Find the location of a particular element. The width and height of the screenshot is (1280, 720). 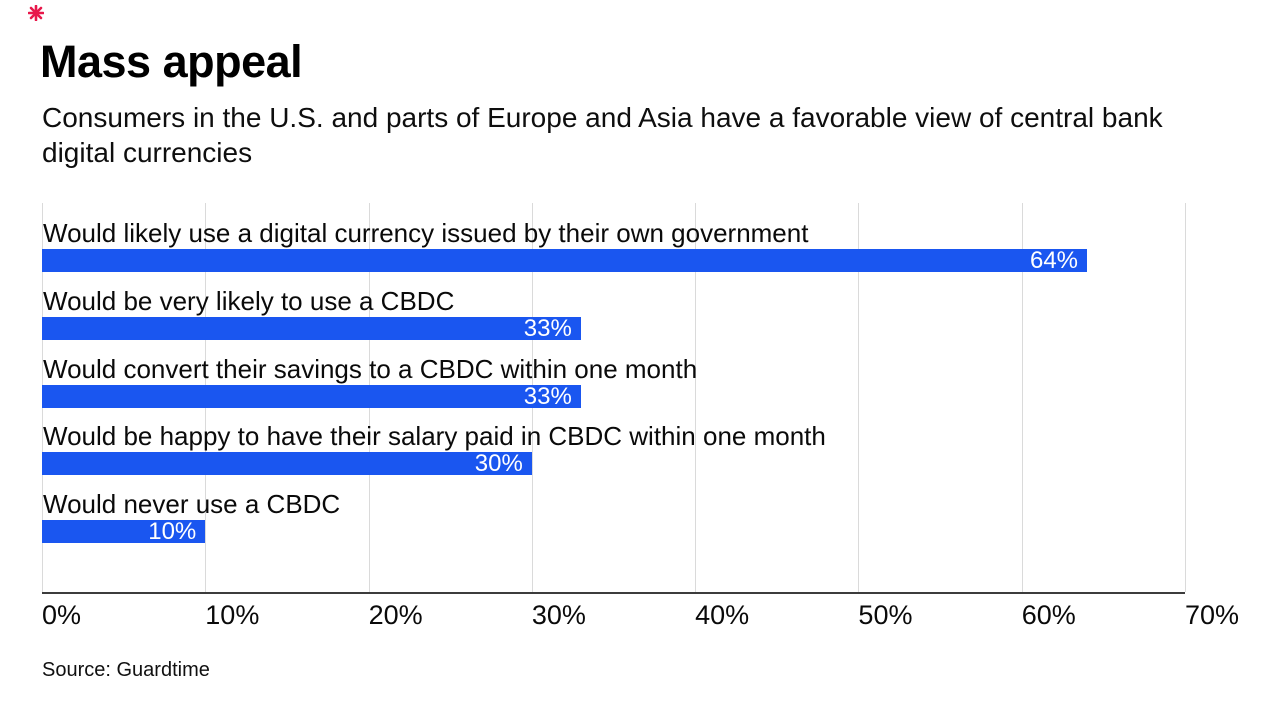

x-tick-label: 70% is located at coordinates (1212, 615).